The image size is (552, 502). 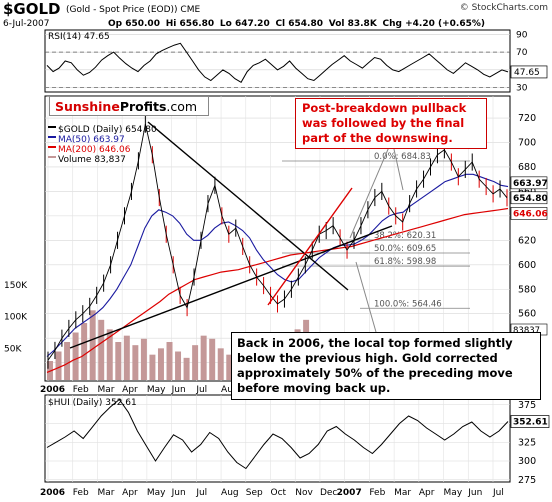 I want to click on rsi-current-label: 47.65, so click(x=527, y=73).